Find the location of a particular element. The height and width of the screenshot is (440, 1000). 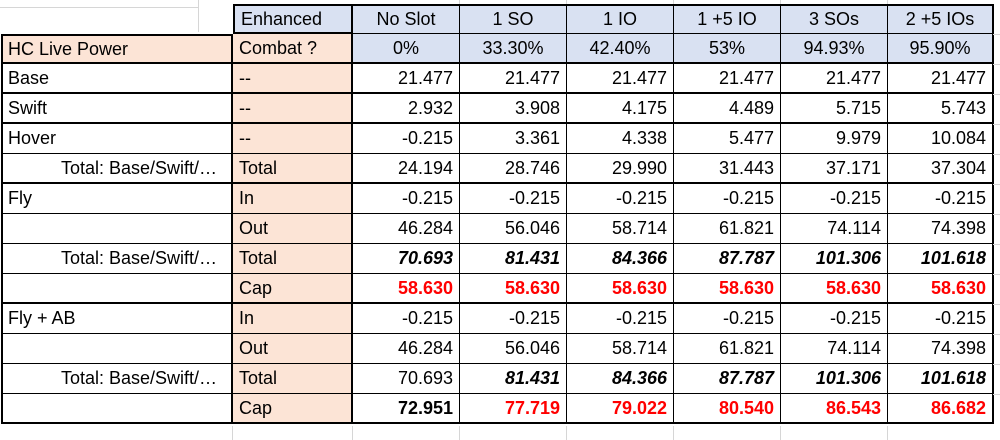

value-cell: 4.175 is located at coordinates (620, 108).